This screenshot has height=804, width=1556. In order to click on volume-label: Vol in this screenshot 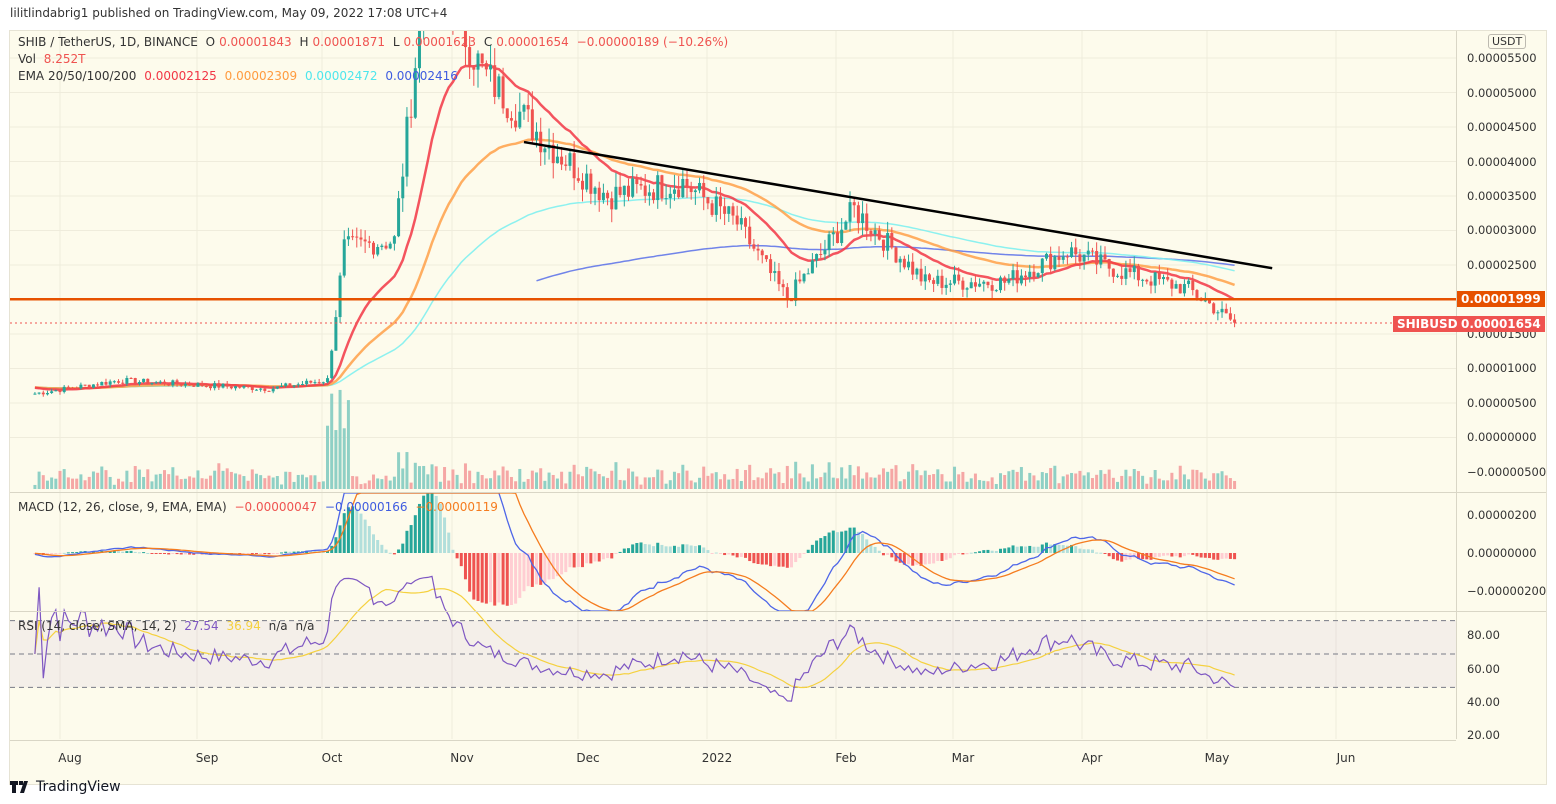, I will do `click(27, 59)`.